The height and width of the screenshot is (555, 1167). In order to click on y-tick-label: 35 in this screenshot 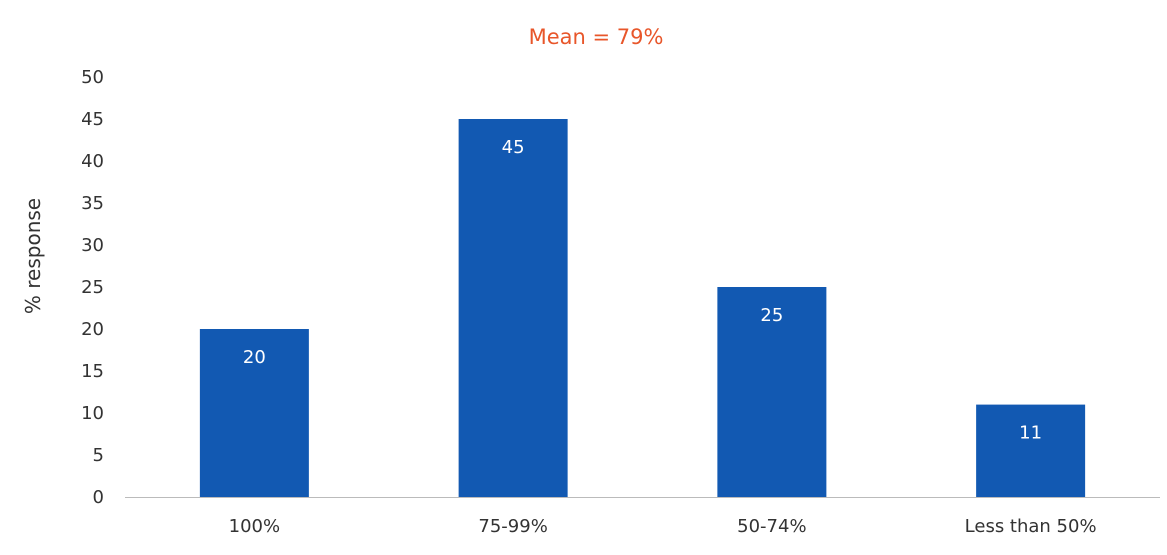, I will do `click(92, 203)`.